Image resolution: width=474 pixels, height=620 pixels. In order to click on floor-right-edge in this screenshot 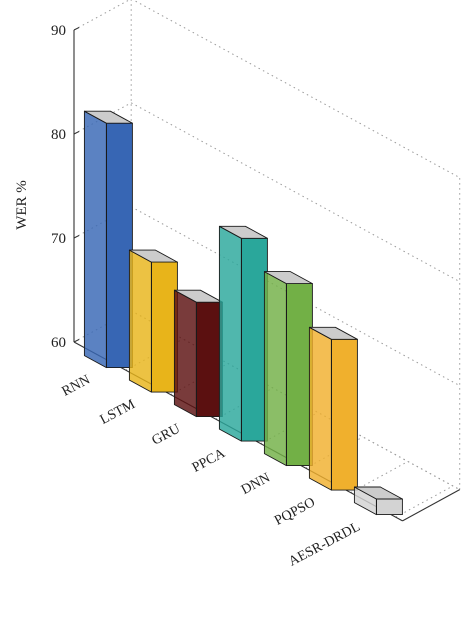, I will do `click(431, 505)`.